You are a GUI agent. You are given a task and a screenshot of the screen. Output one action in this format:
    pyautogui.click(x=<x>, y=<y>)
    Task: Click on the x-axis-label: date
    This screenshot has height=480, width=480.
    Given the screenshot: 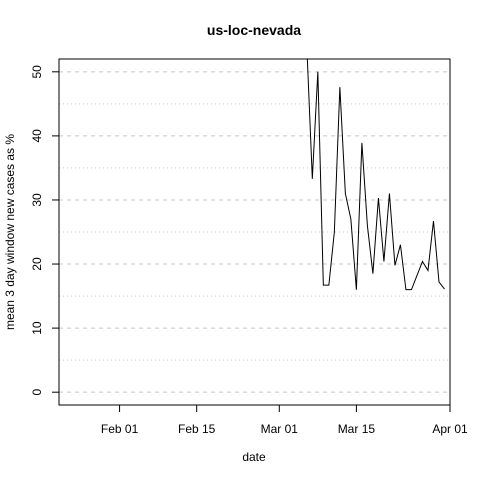 What is the action you would take?
    pyautogui.click(x=254, y=457)
    